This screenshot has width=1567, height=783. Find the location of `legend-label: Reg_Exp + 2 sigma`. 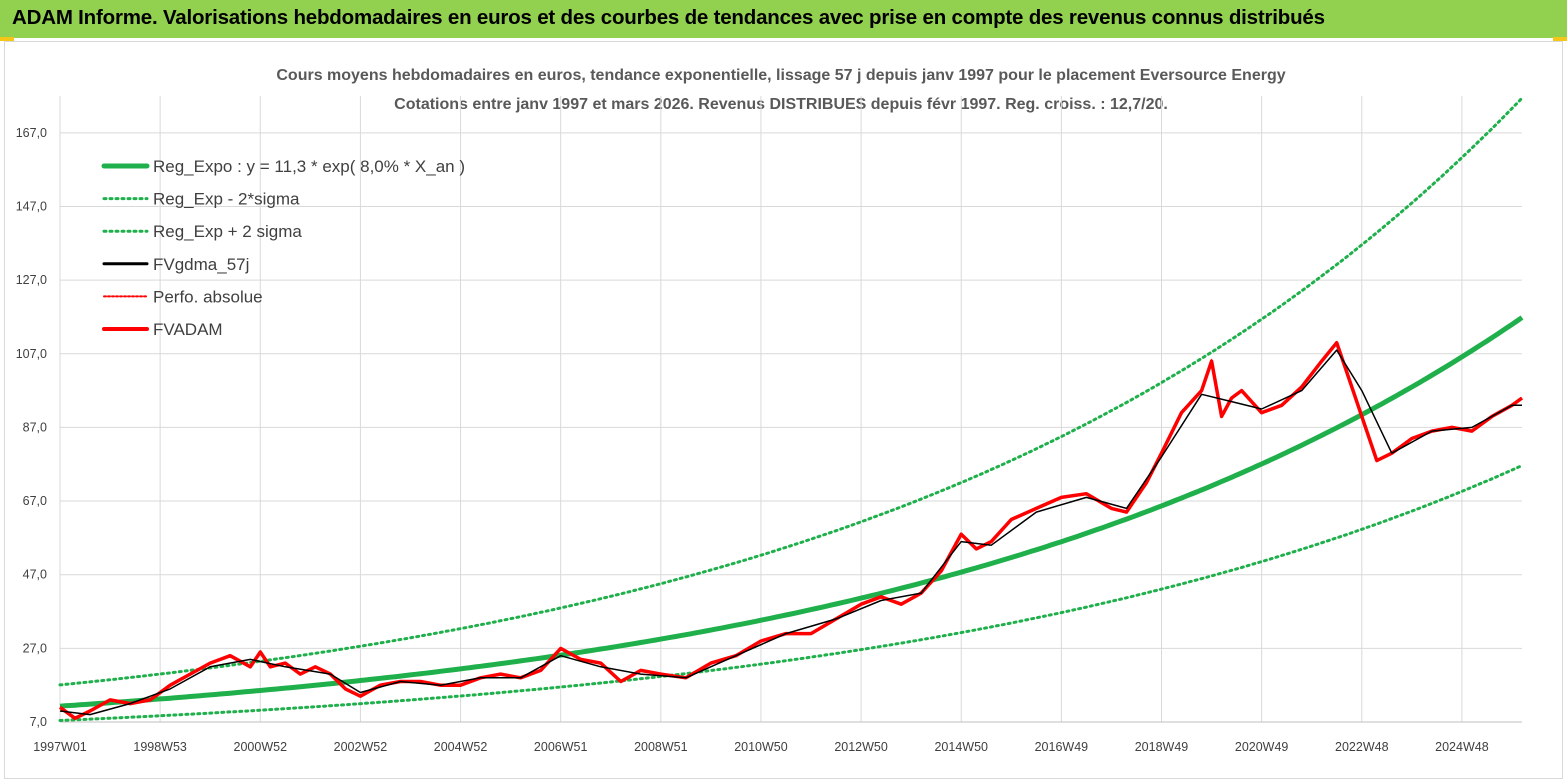

legend-label: Reg_Exp + 2 sigma is located at coordinates (227, 231).